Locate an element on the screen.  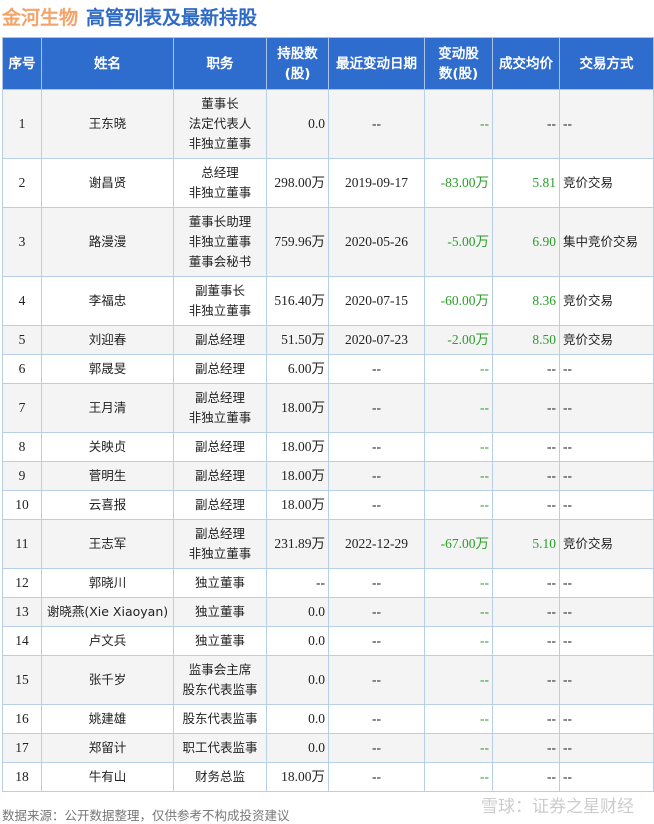
last-change-date: 2022-12-29 is located at coordinates (376, 544).